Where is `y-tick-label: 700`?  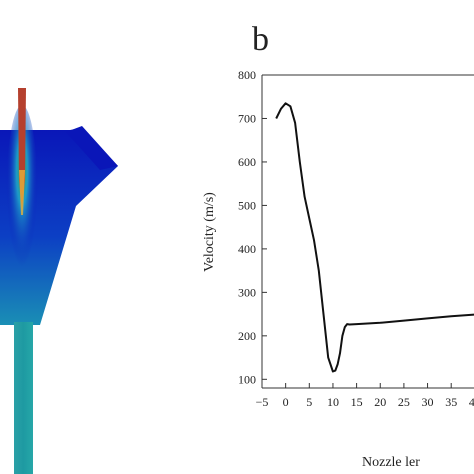
y-tick-label: 700 is located at coordinates (247, 118).